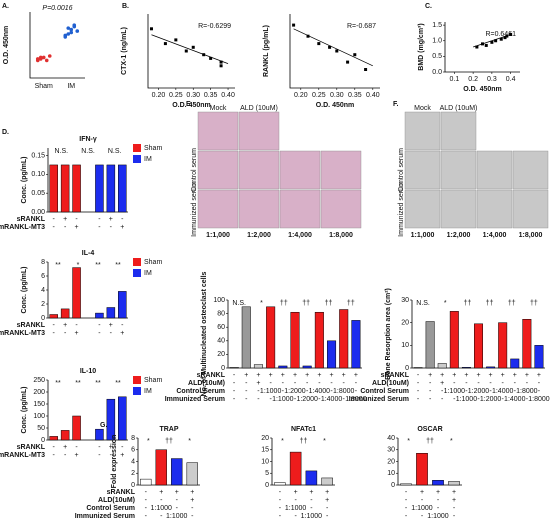  What do you see at coordinates (423, 235) in the screenshot?
I see `dilution-label: 1:1,000` at bounding box center [423, 235].